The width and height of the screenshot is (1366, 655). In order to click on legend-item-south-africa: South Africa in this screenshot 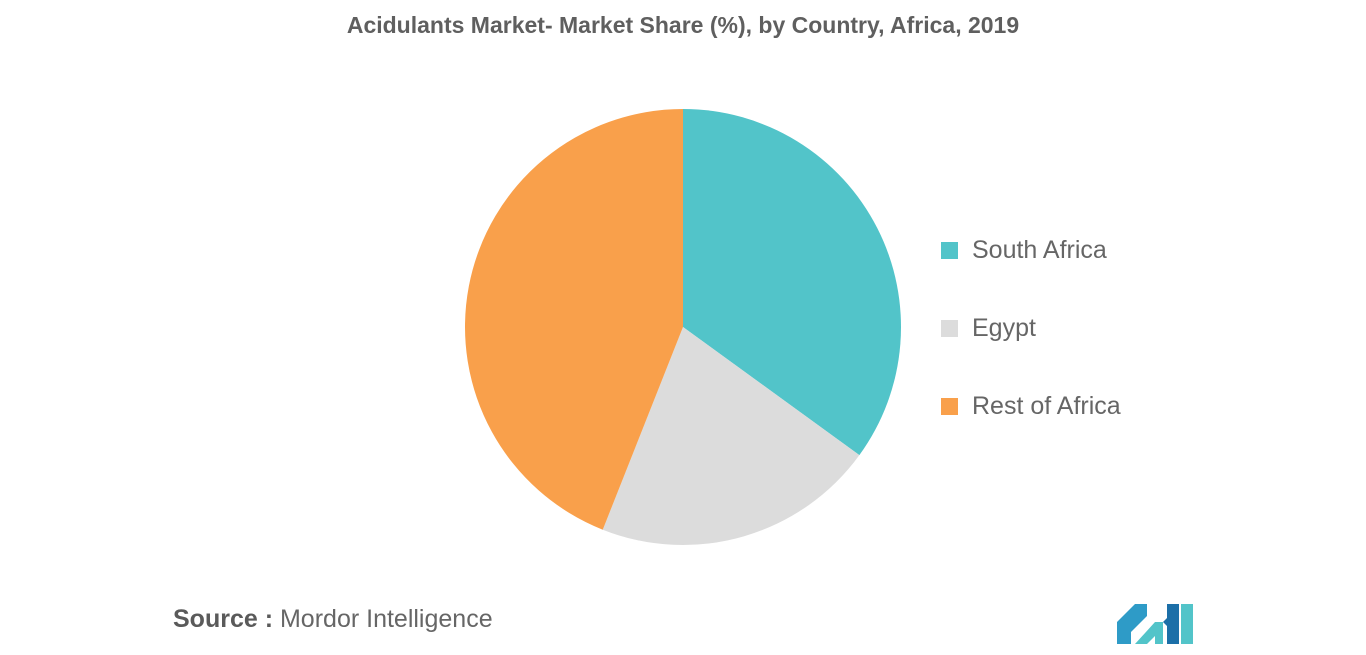, I will do `click(1031, 250)`.